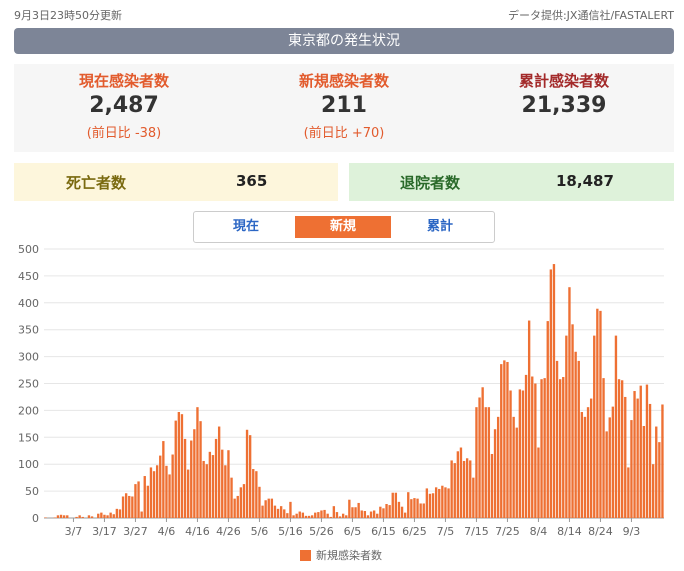 The image size is (684, 571). What do you see at coordinates (245, 226) in the screenshot?
I see `tab-current: 現在` at bounding box center [245, 226].